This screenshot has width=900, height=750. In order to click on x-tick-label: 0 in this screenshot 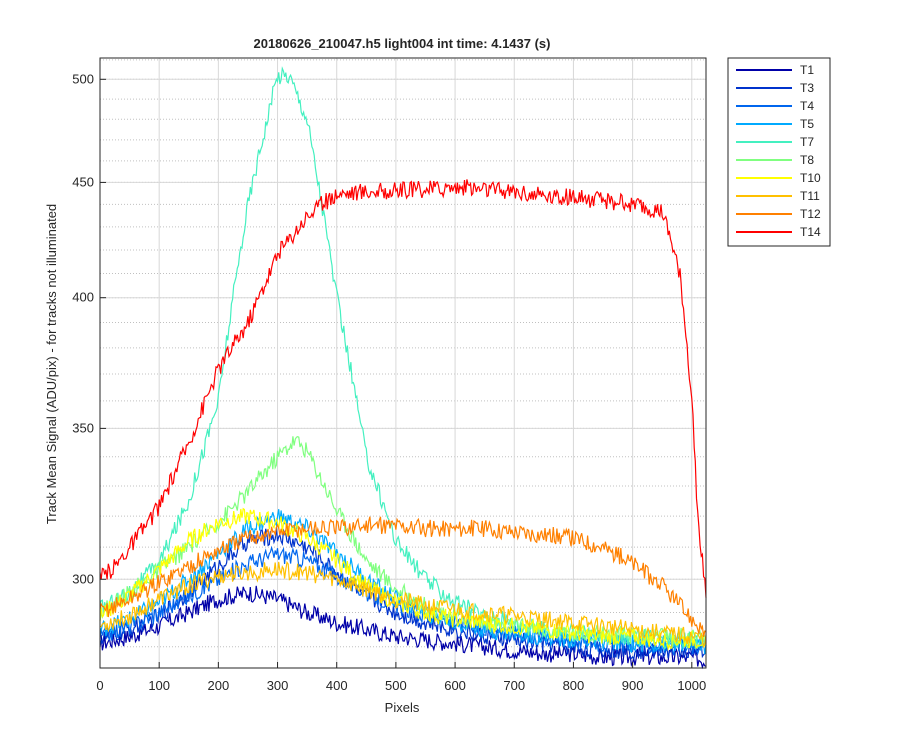, I will do `click(99, 685)`.